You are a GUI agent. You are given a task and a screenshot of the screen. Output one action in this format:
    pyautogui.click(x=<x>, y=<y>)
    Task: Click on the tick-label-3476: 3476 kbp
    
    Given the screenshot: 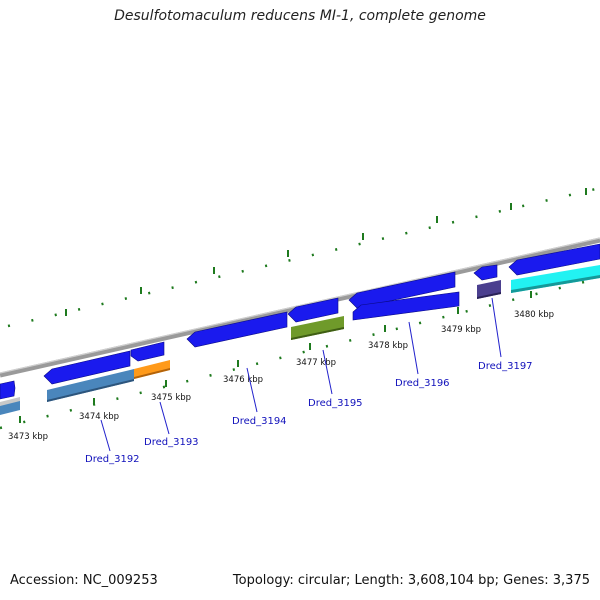 What is the action you would take?
    pyautogui.click(x=243, y=380)
    